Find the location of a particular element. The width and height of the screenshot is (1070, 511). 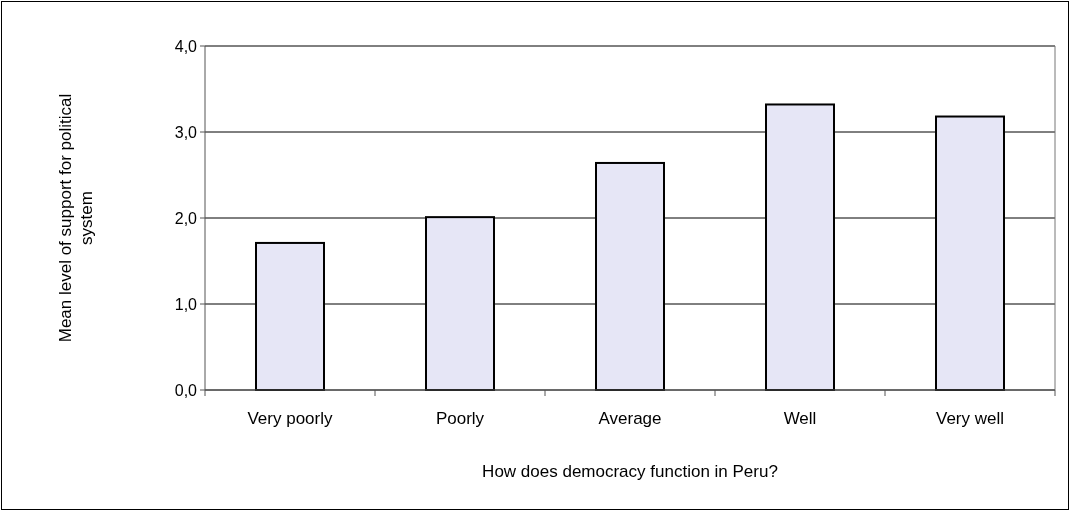

x-tick-label: Average is located at coordinates (630, 418).